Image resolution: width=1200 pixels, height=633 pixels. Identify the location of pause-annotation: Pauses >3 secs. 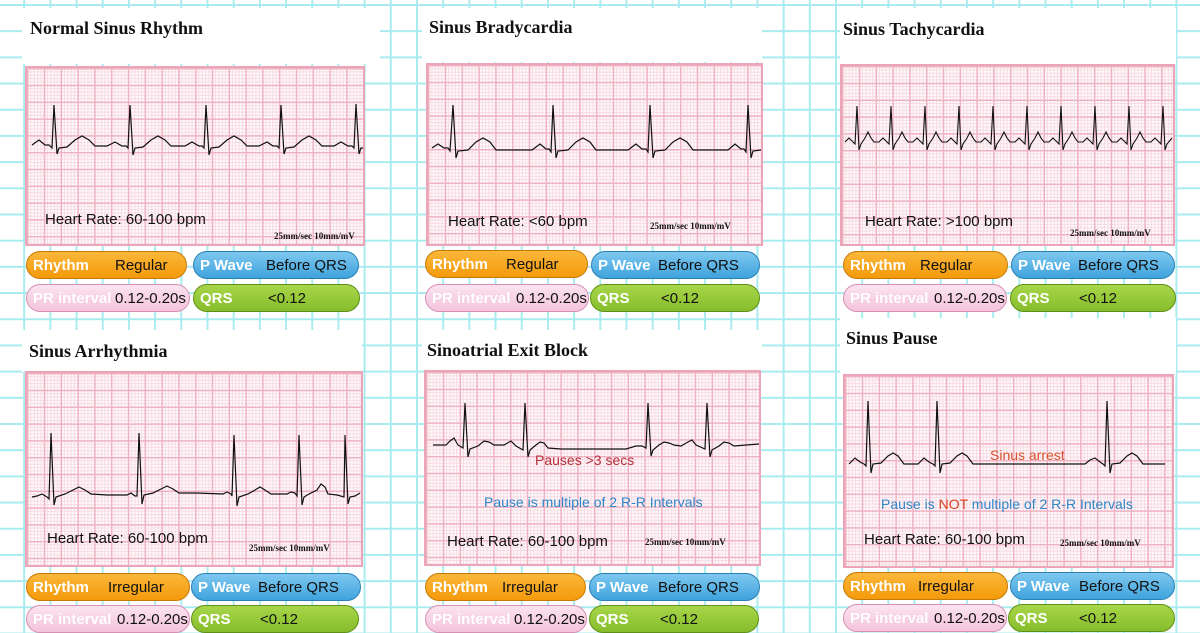
(585, 460).